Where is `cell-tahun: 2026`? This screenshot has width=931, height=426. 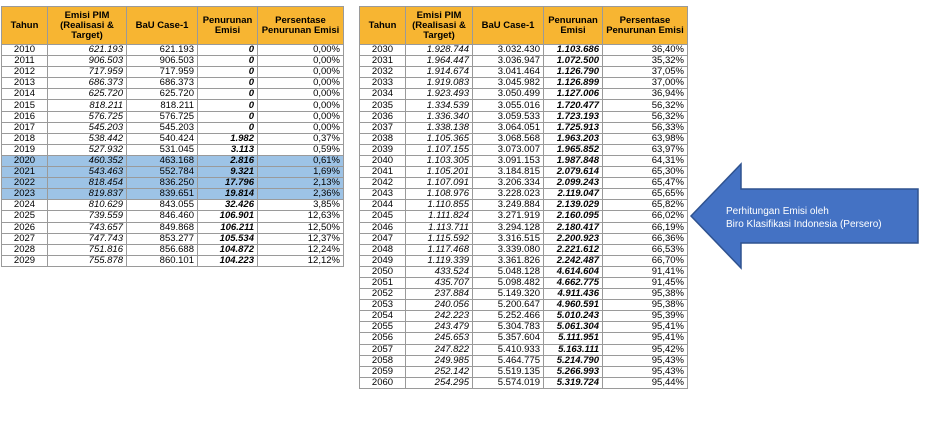 cell-tahun: 2026 is located at coordinates (24, 227).